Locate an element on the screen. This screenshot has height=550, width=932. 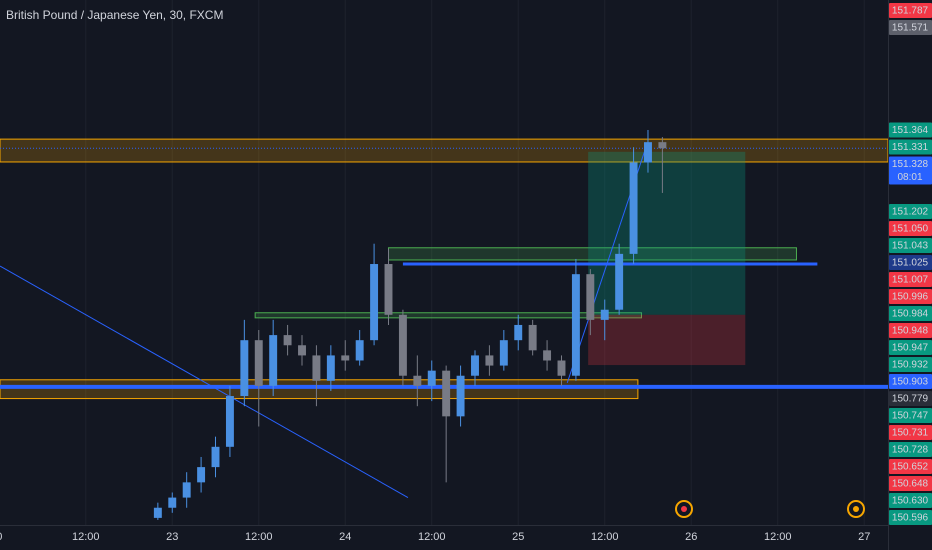
price-badge-label: 151.328 is located at coordinates (910, 164).